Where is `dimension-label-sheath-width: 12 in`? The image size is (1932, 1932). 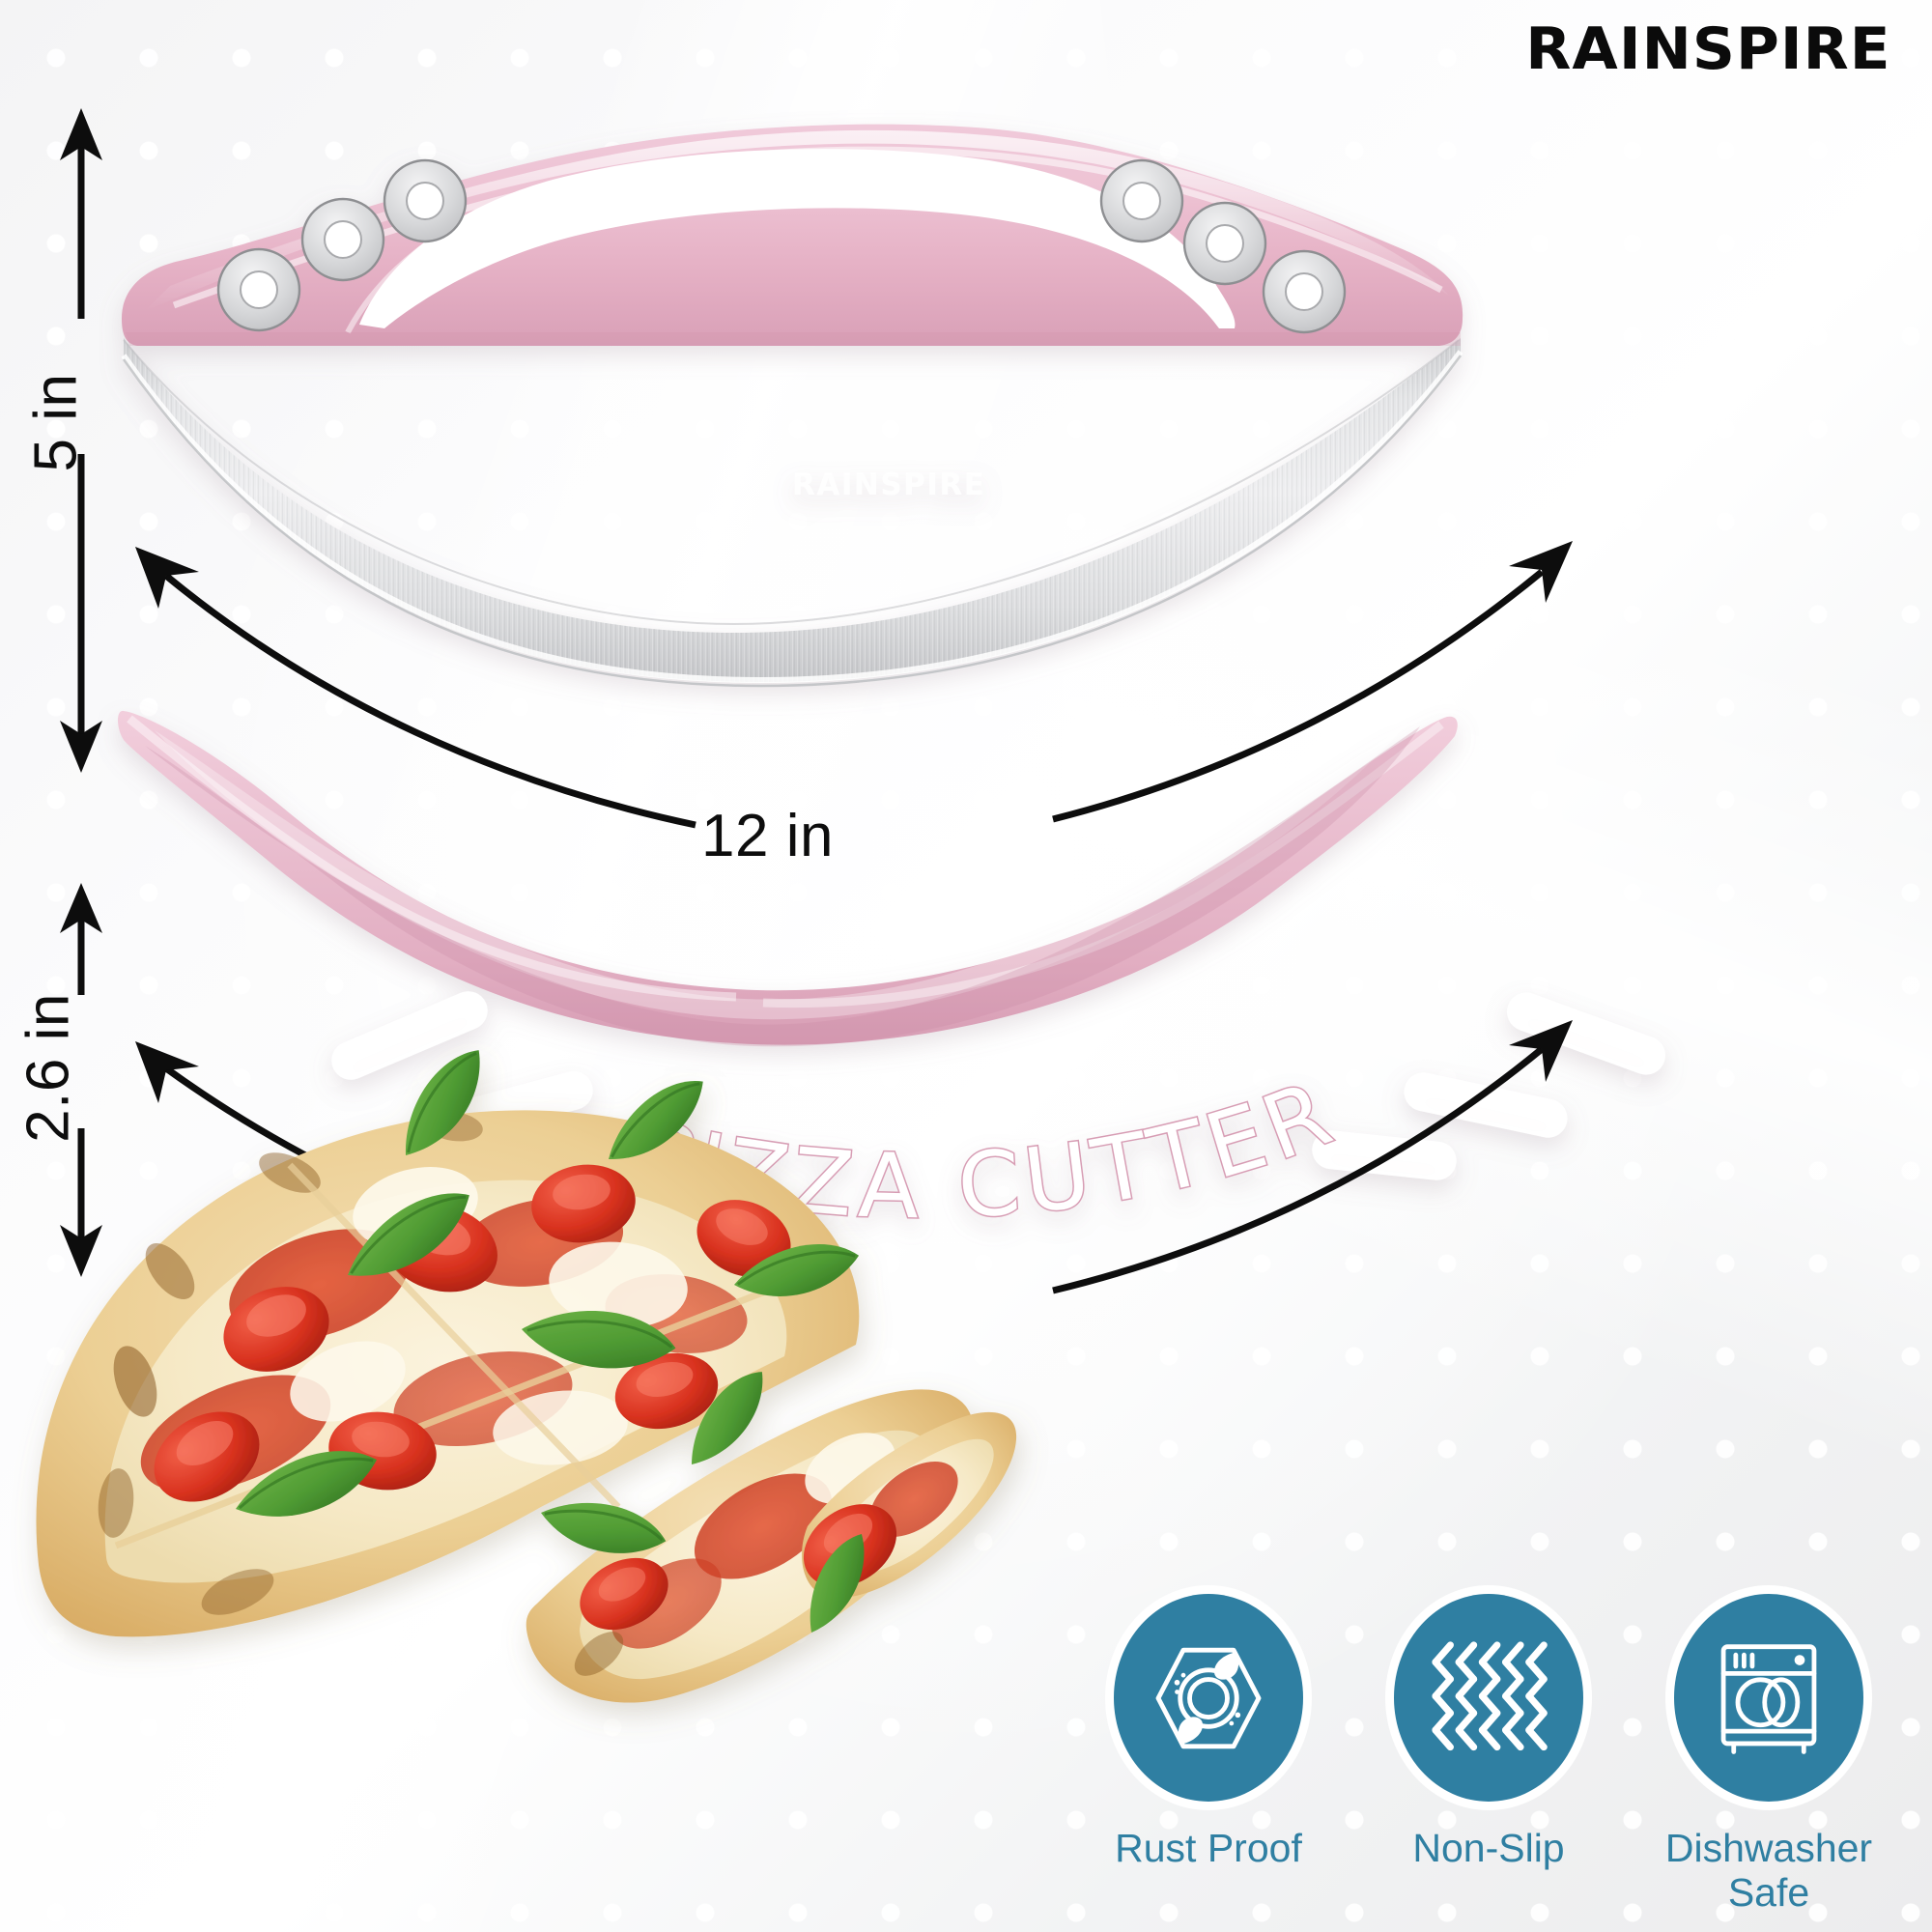
dimension-label-sheath-width: 12 in is located at coordinates (767, 1305).